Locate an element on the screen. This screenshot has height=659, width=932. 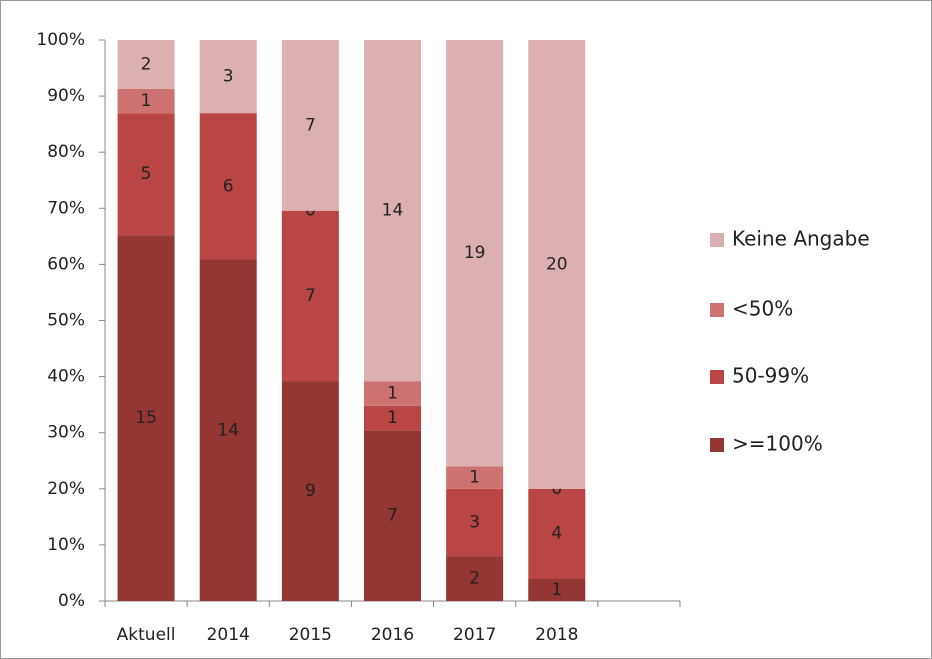
data-label: 9 is located at coordinates (310, 491).